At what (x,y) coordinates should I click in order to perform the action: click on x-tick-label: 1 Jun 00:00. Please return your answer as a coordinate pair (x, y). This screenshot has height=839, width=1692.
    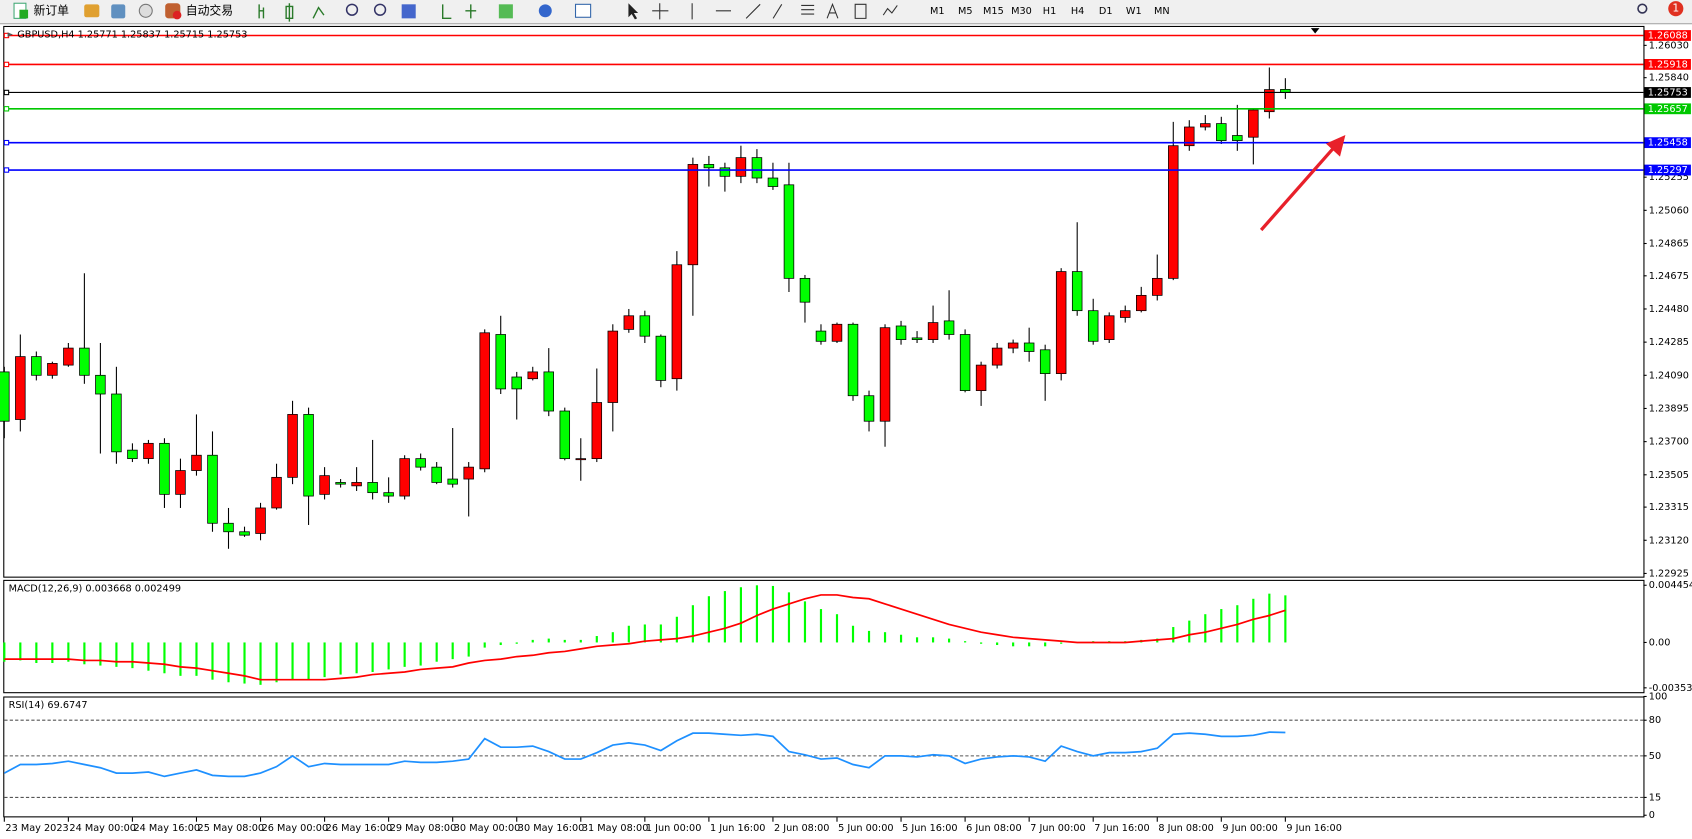
    Looking at the image, I should click on (673, 828).